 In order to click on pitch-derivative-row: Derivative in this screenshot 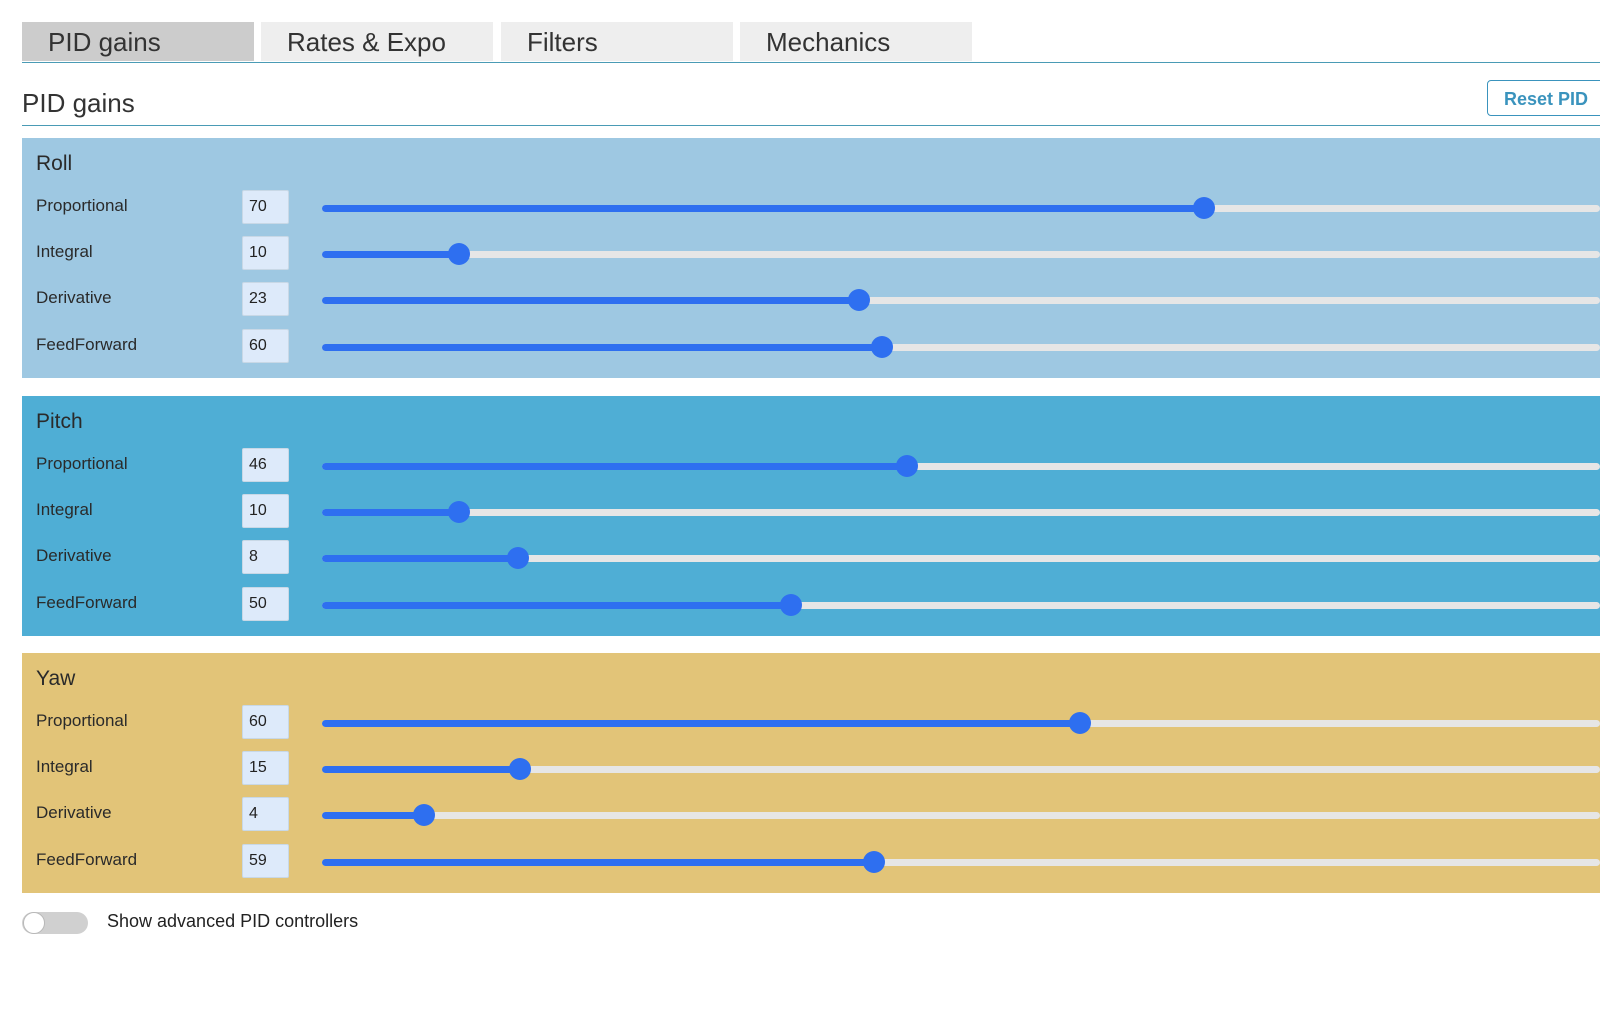, I will do `click(811, 558)`.